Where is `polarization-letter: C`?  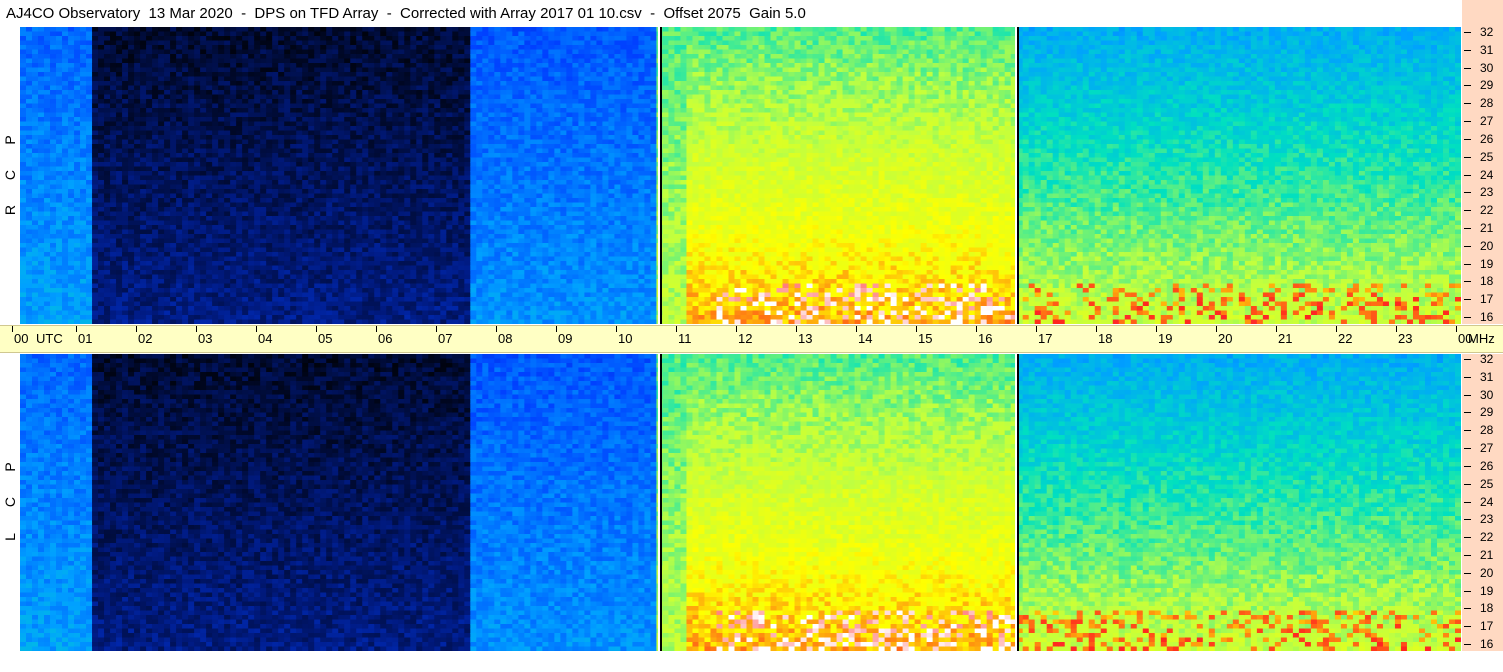 polarization-letter: C is located at coordinates (10, 175).